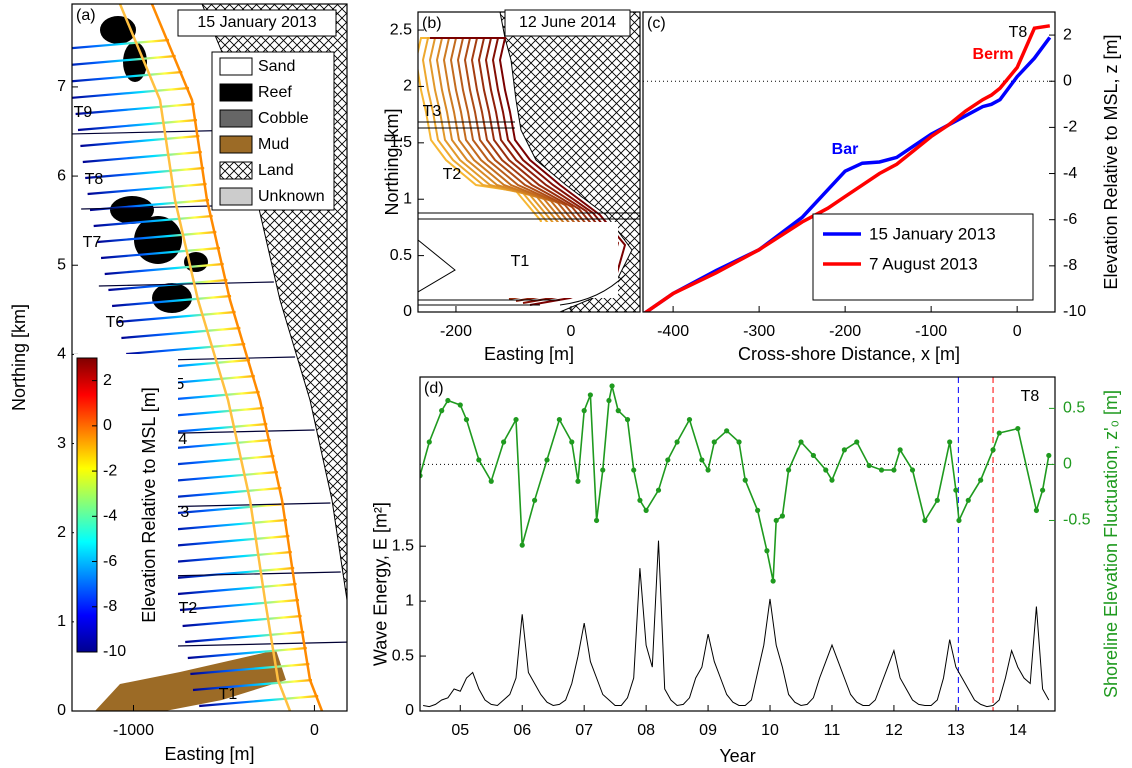  I want to click on legend-label: Mud, so click(273, 144).